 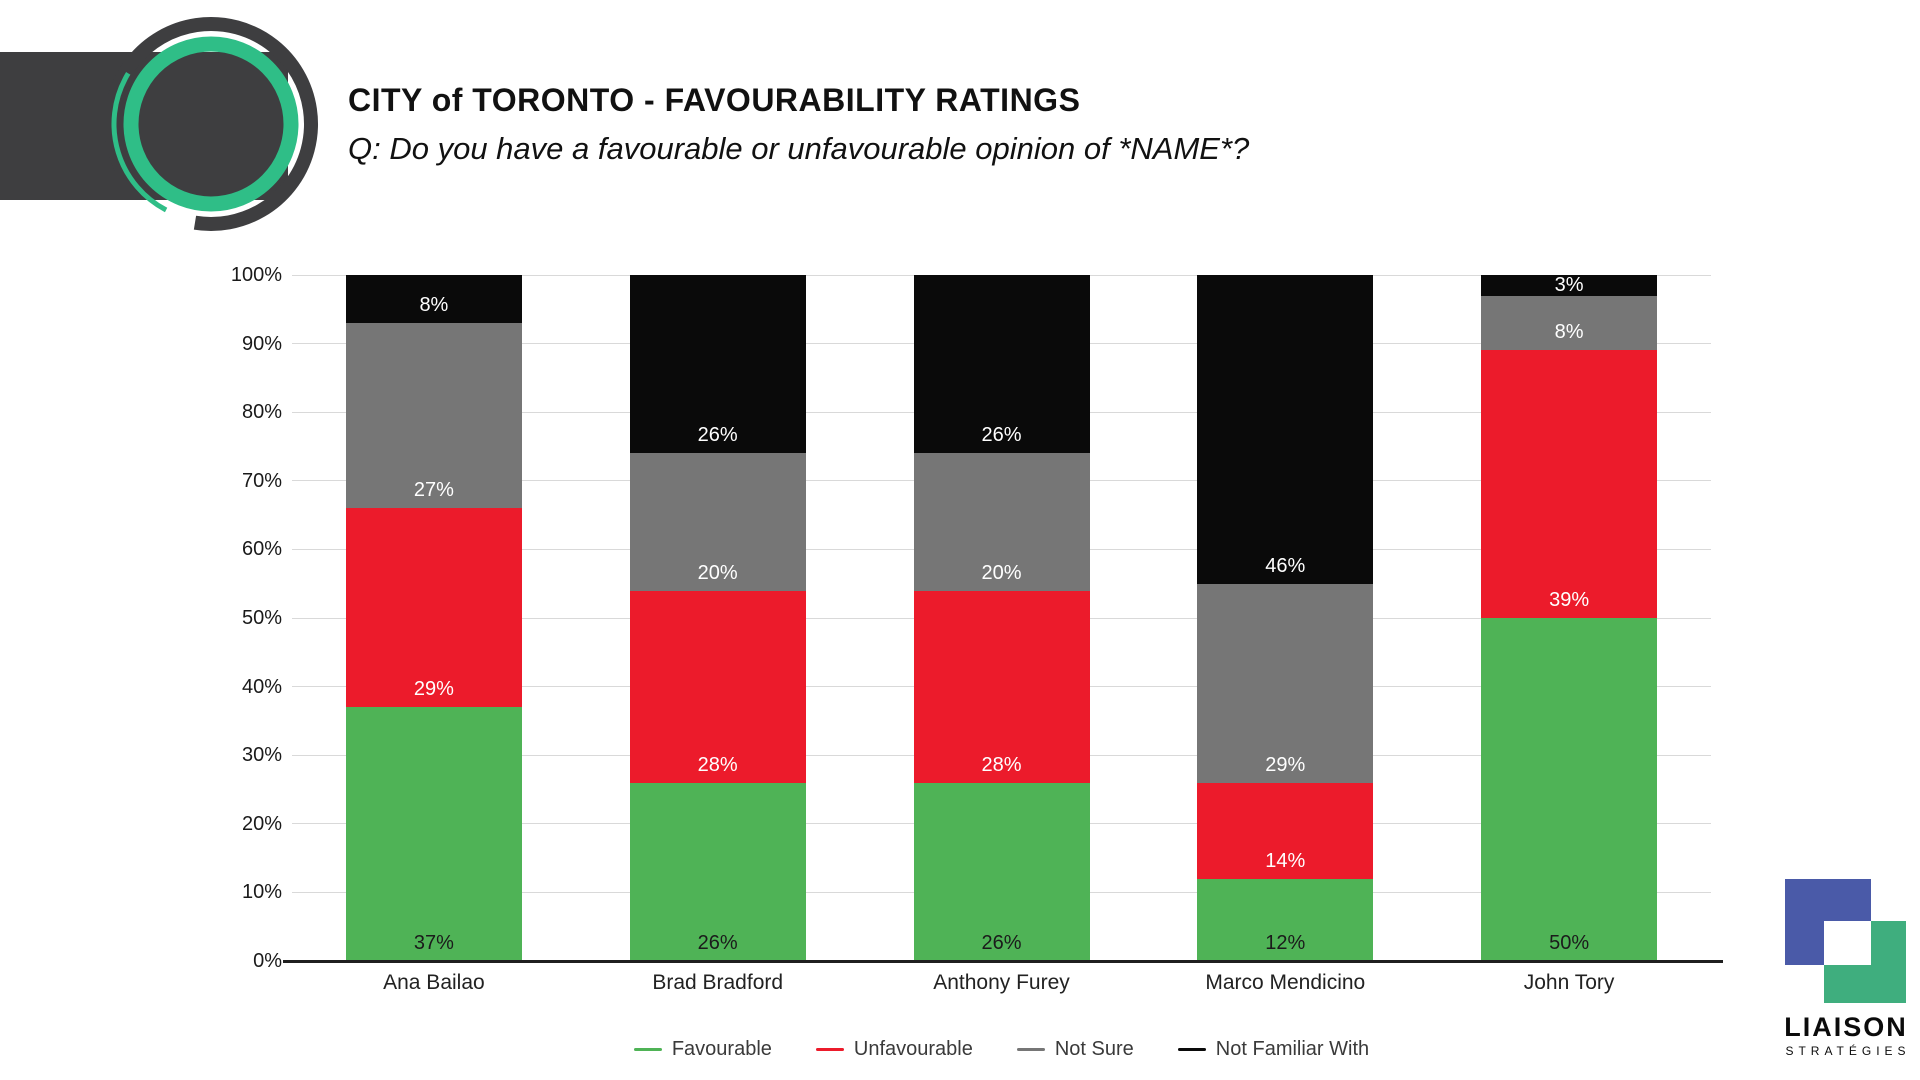 I want to click on bar-segment-value: 3%, so click(x=1569, y=285).